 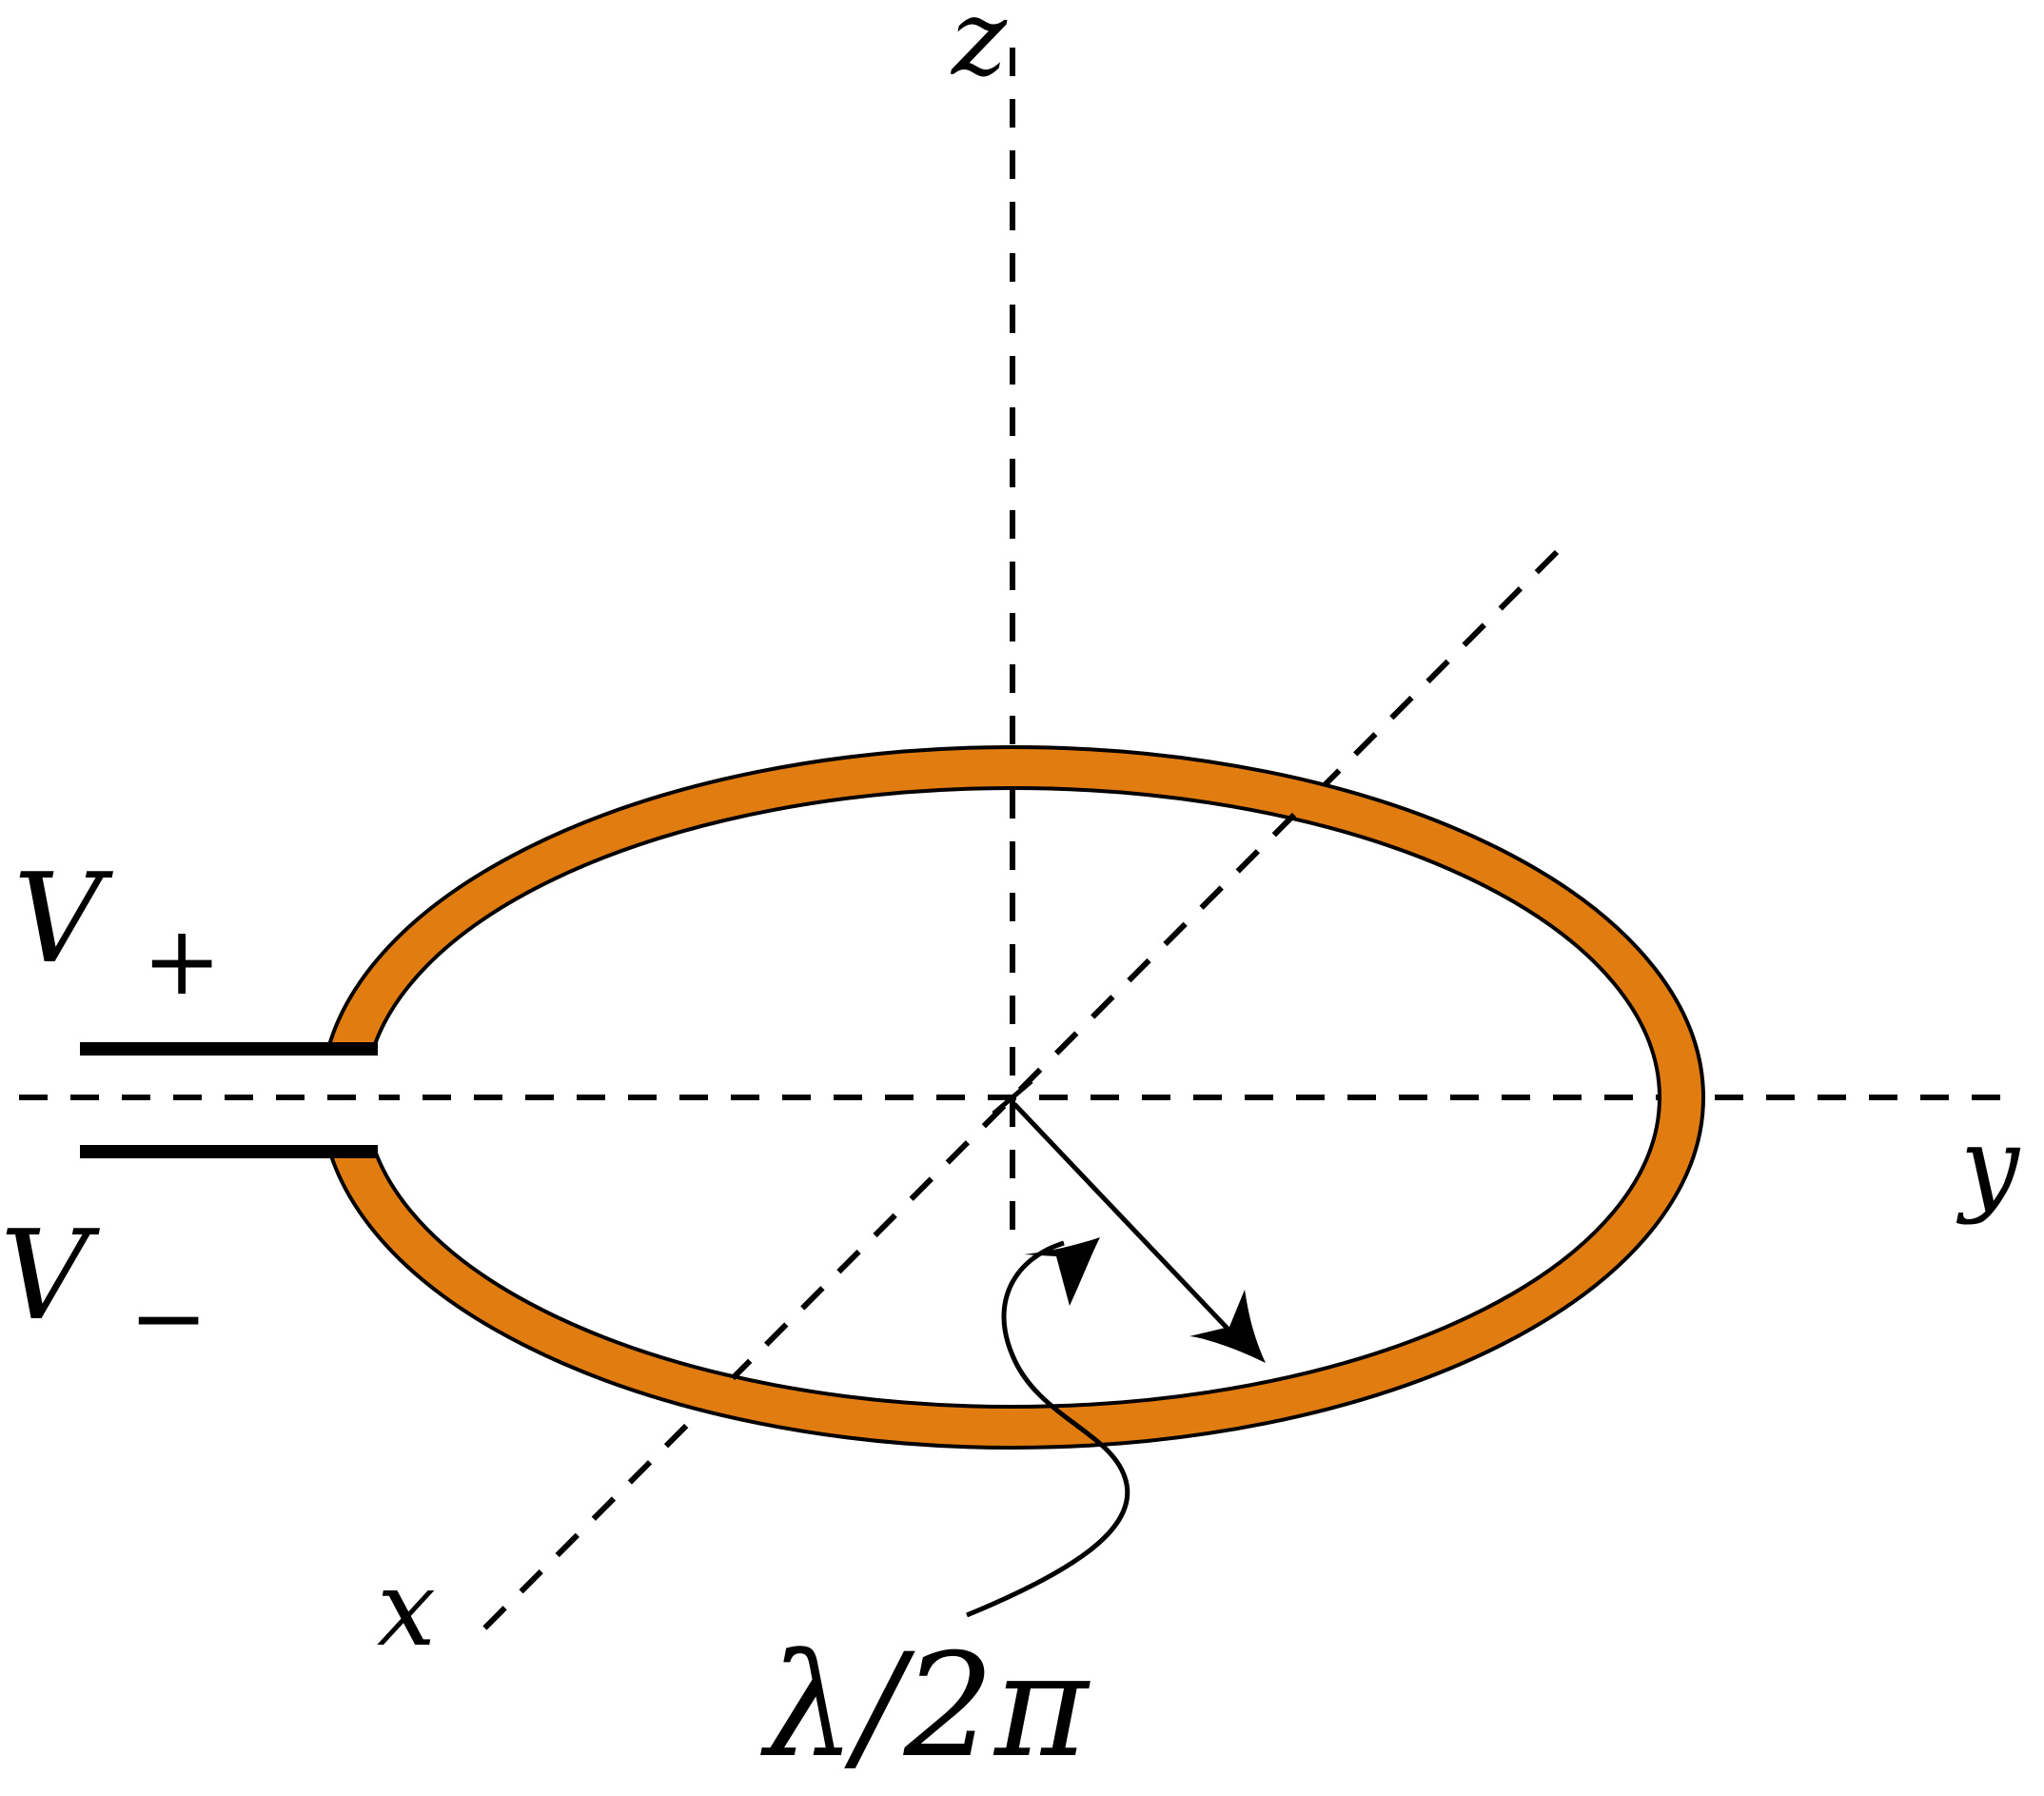 What do you see at coordinates (1013, 1097) in the screenshot?
I see `center-tick` at bounding box center [1013, 1097].